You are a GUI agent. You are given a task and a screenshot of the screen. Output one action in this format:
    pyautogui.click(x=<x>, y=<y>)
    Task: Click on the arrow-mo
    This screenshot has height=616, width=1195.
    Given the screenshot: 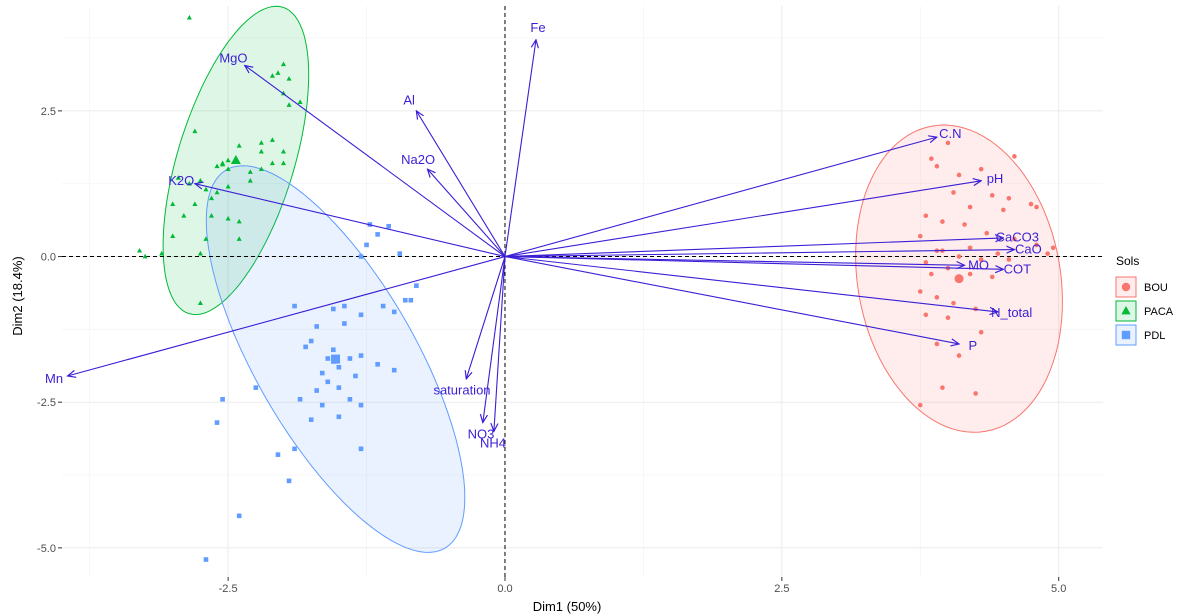 What is the action you would take?
    pyautogui.click(x=734, y=260)
    